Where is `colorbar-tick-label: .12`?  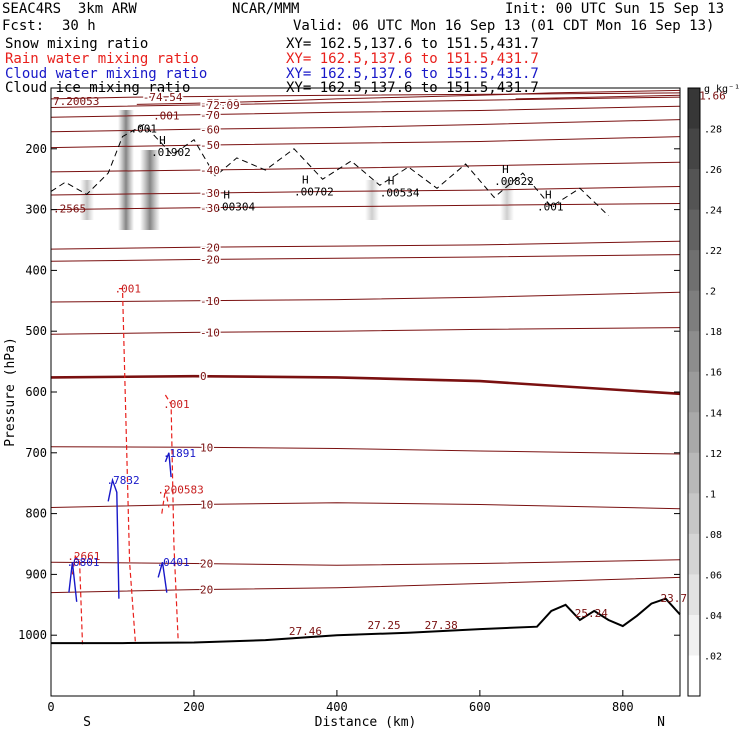 colorbar-tick-label: .12 is located at coordinates (713, 454).